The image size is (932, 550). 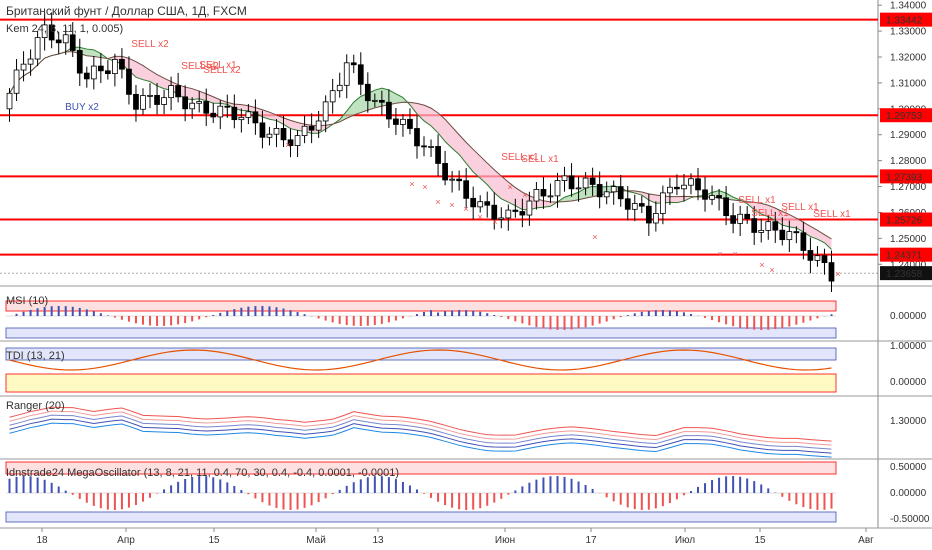 I want to click on level-price-label: 1.24371, so click(x=904, y=256).